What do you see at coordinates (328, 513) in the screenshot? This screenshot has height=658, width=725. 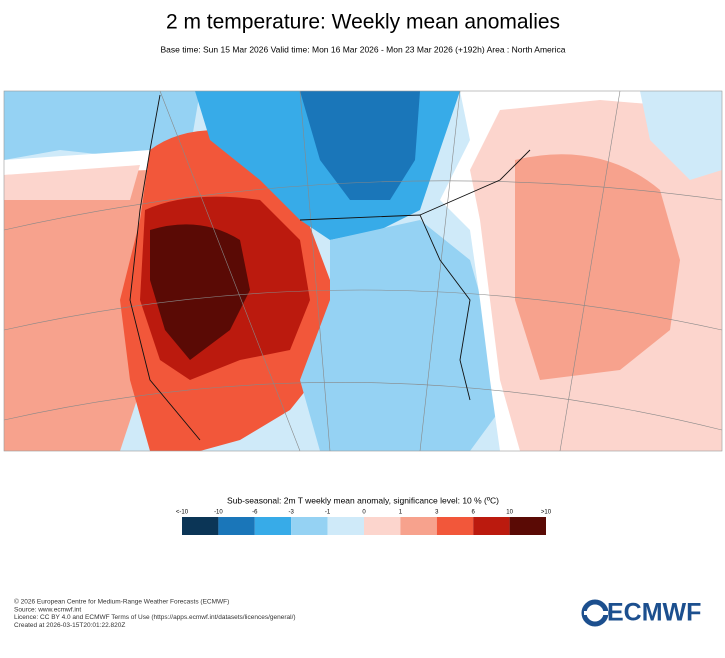 I see `colorbar-label: -1` at bounding box center [328, 513].